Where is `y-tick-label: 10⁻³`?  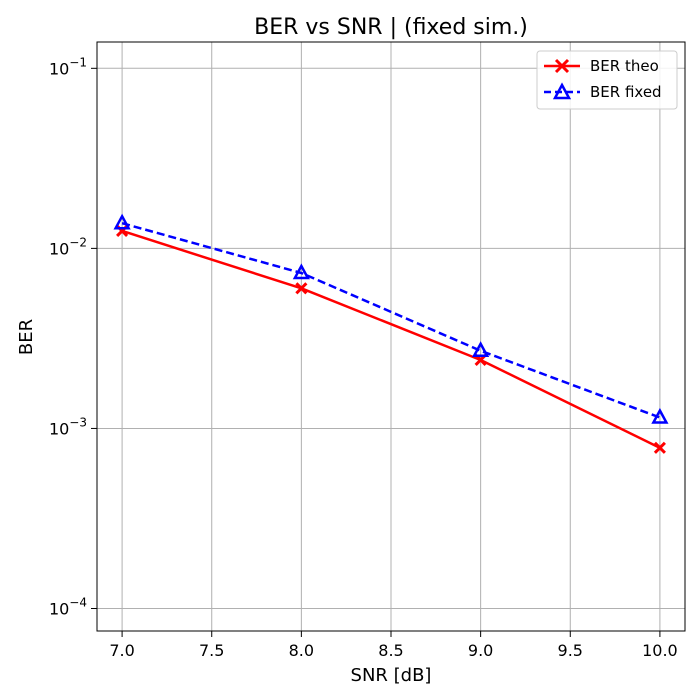 y-tick-label: 10⁻³ is located at coordinates (68, 426).